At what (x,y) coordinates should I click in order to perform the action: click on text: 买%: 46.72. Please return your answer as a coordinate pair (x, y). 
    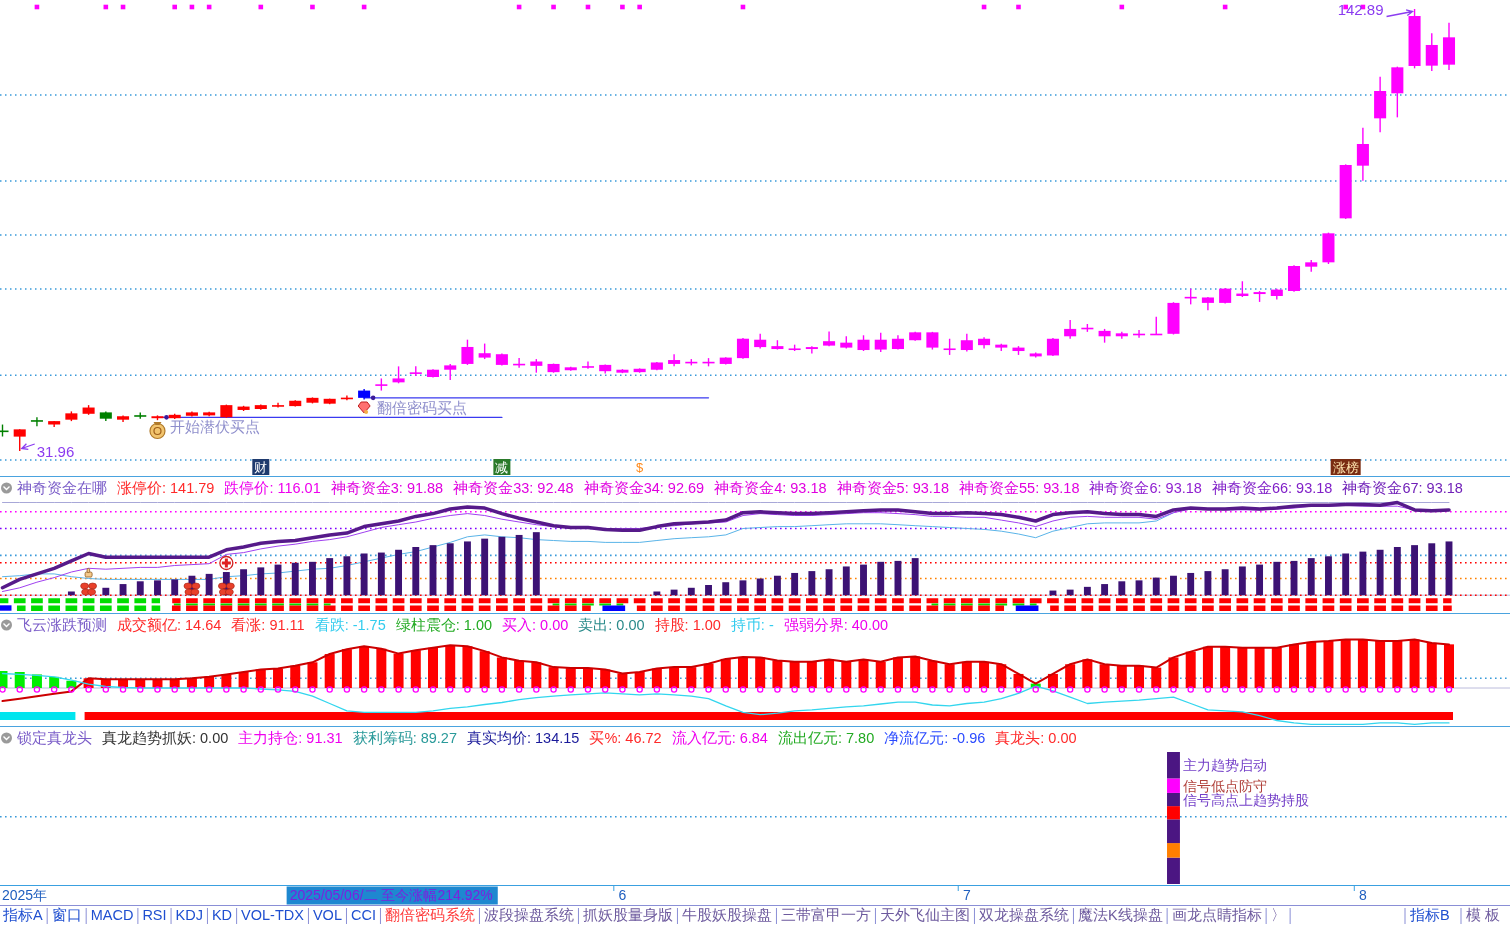
    Looking at the image, I should click on (625, 738).